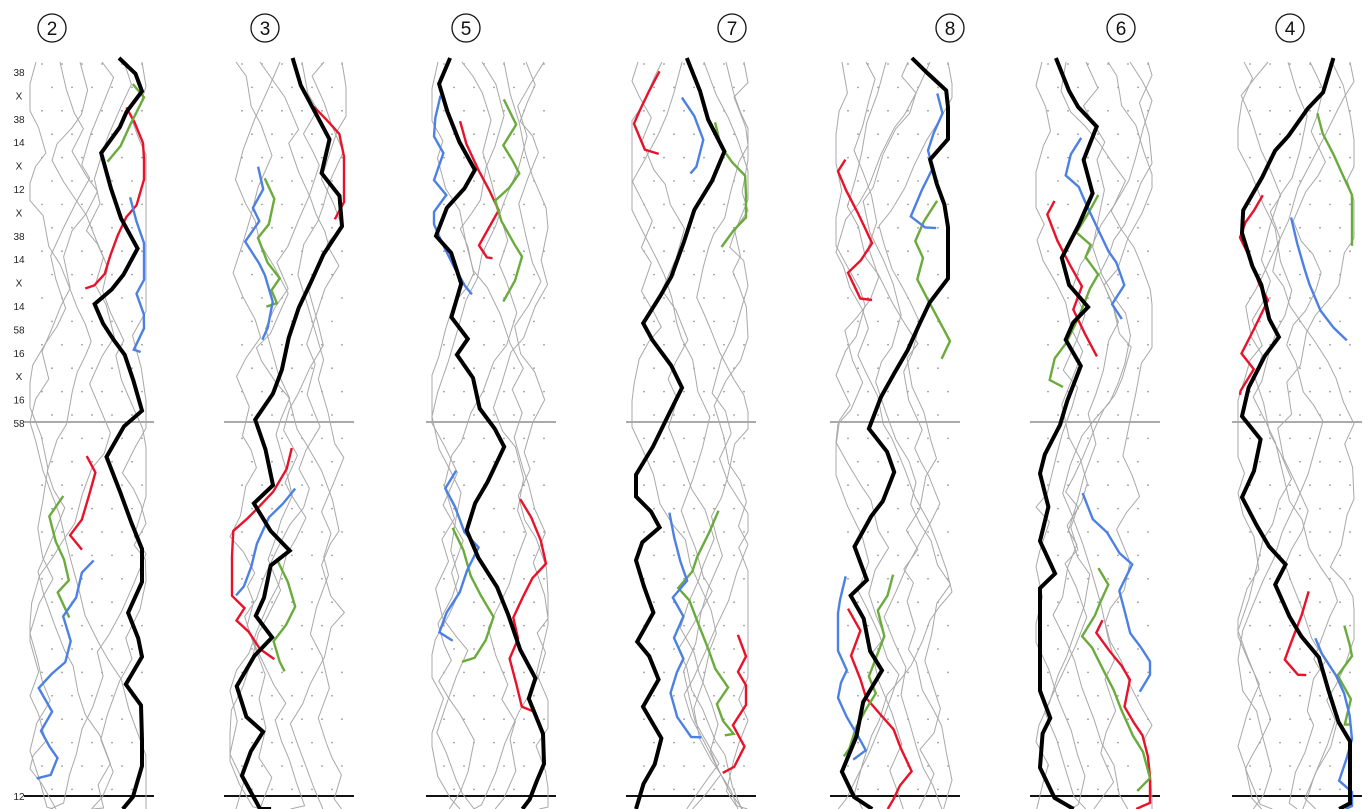 The height and width of the screenshot is (809, 1369). What do you see at coordinates (89, 411) in the screenshot?
I see `braid-panel: 2` at bounding box center [89, 411].